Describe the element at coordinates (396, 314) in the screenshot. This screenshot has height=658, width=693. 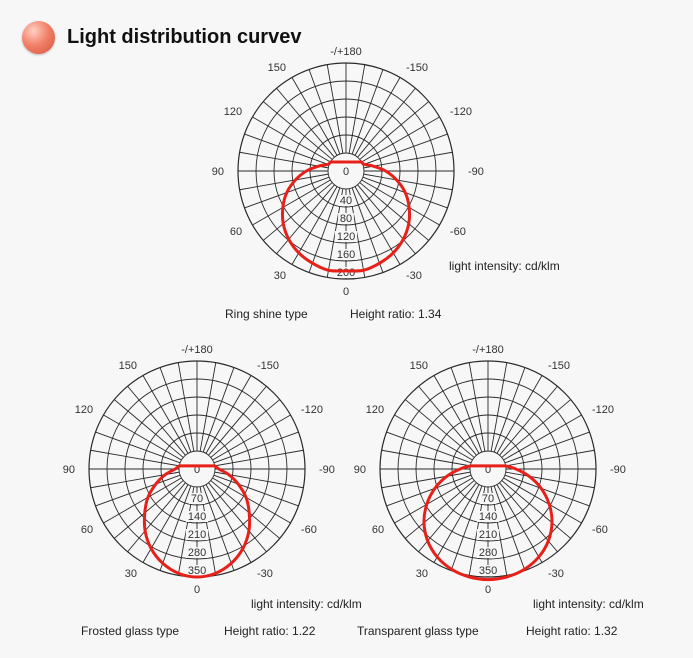
I see `height-ratio-ring-shine: Height ratio: 1.34` at that location.